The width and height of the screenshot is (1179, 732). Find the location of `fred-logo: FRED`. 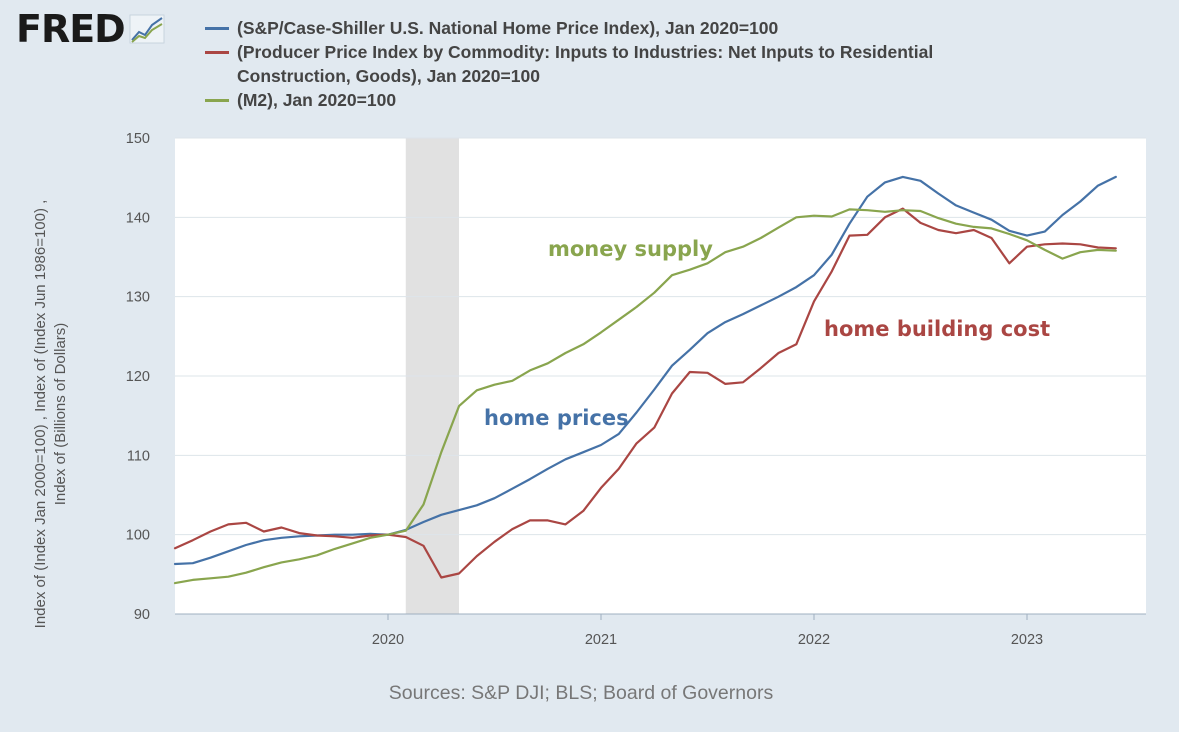

fred-logo: FRED is located at coordinates (90, 29).